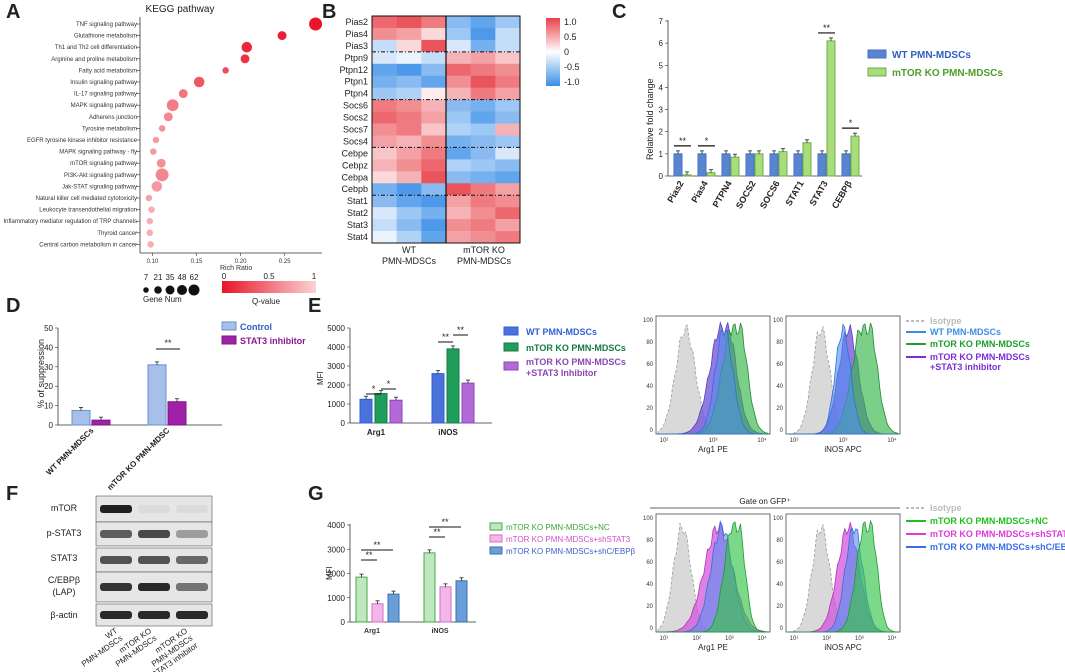 This screenshot has width=1065, height=672. What do you see at coordinates (41, 373) in the screenshot?
I see `d-y-label: % of suppression` at bounding box center [41, 373].